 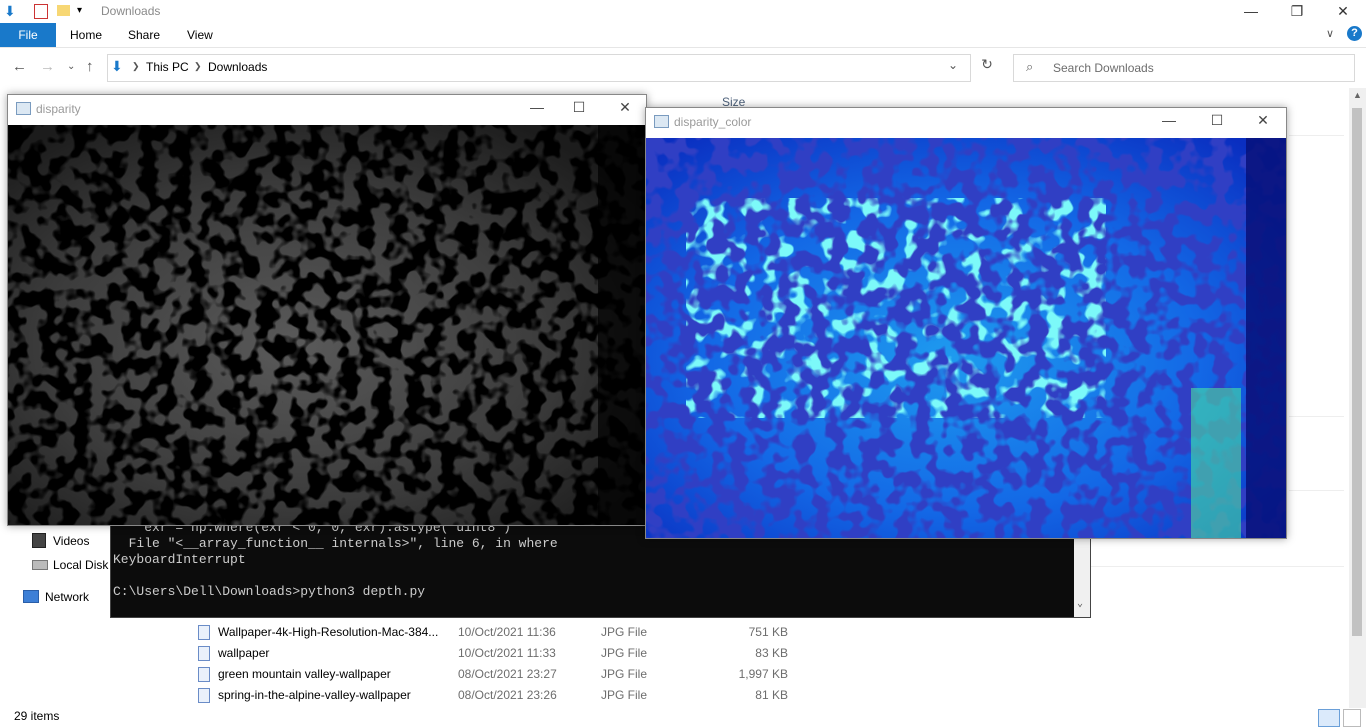 What do you see at coordinates (71, 66) in the screenshot?
I see `recent-locations-icon: ⌄` at bounding box center [71, 66].